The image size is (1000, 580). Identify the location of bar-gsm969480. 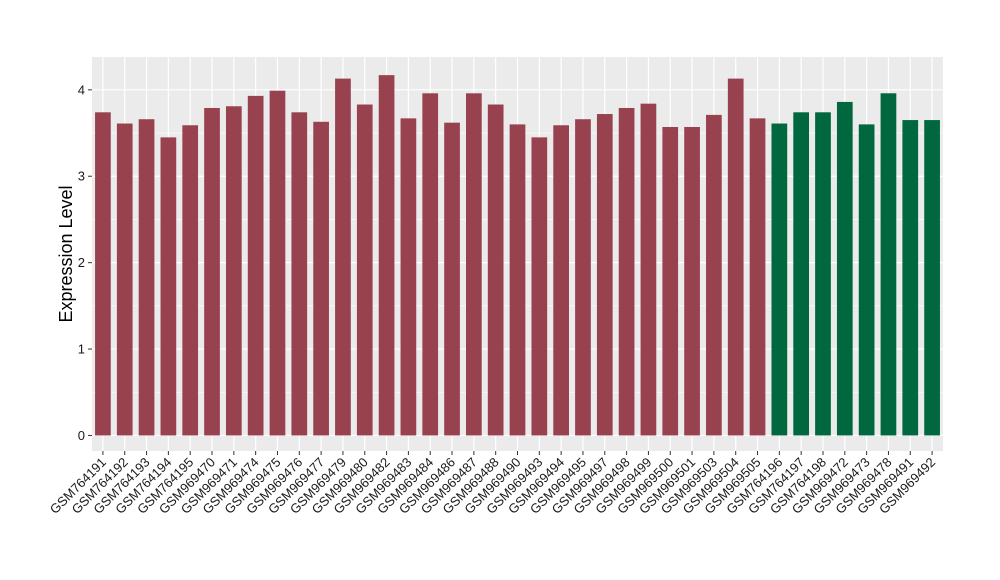
(364, 270).